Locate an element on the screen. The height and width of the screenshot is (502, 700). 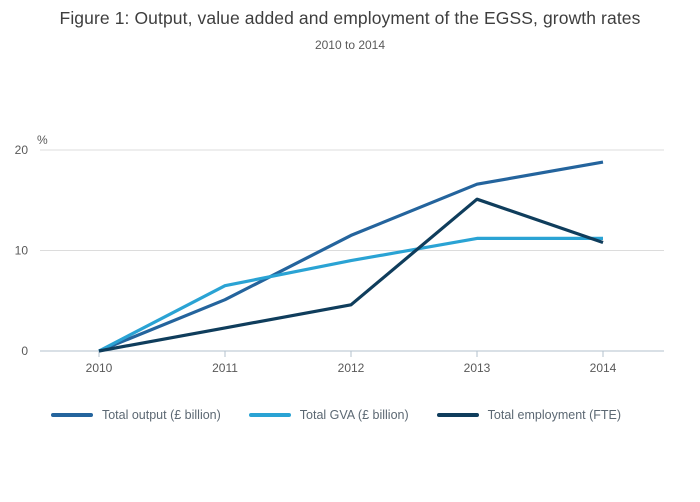
x-tick-label: 2011 is located at coordinates (225, 368).